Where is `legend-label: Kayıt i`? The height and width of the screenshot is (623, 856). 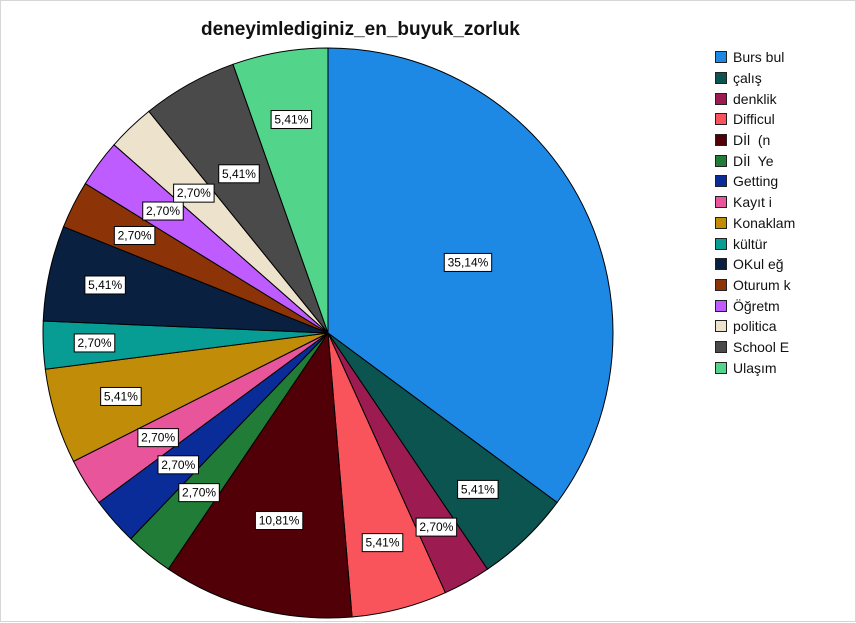 legend-label: Kayıt i is located at coordinates (752, 202).